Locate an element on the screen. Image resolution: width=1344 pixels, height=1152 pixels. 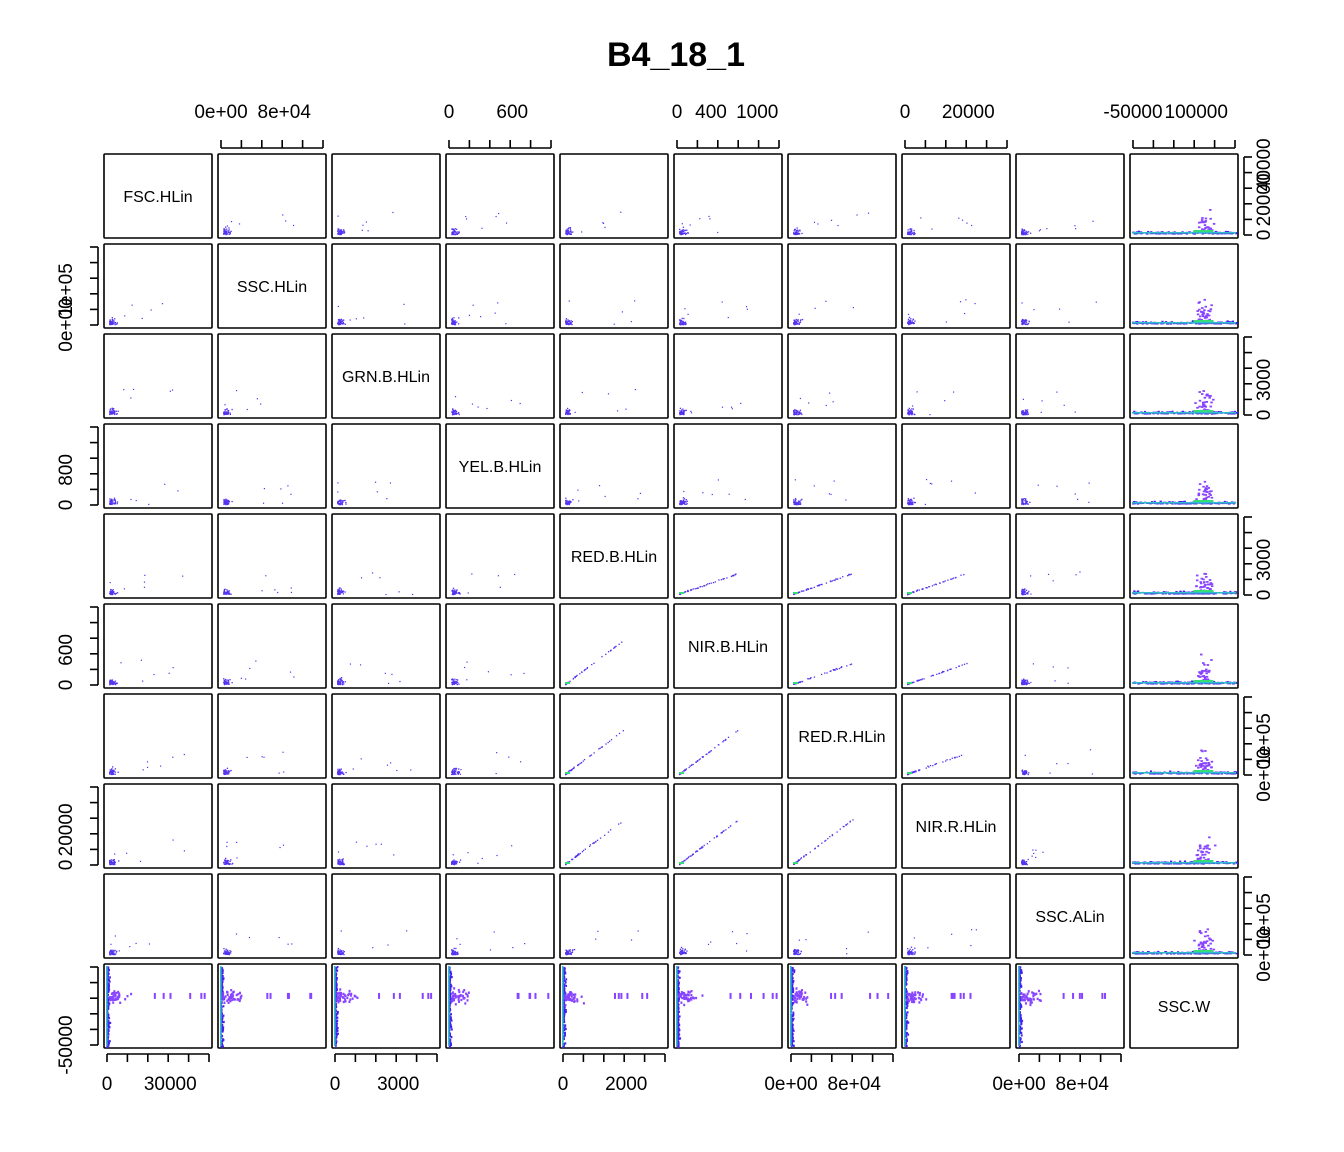
panel-red-r-hlin-vs-nir-r-hlin is located at coordinates (956, 736).